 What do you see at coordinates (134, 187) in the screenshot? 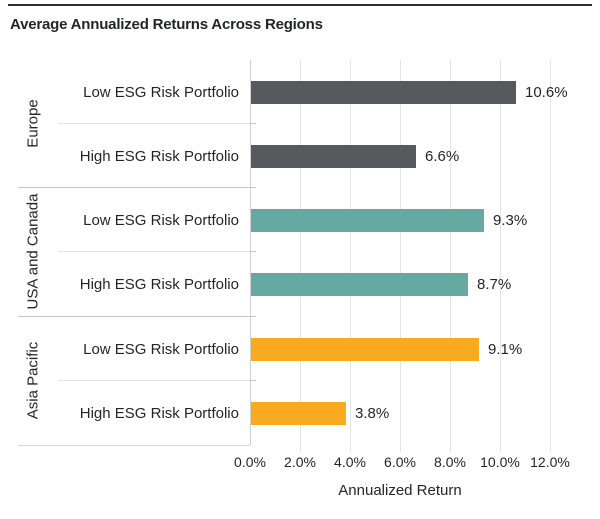
I see `separator-europe-usa` at bounding box center [134, 187].